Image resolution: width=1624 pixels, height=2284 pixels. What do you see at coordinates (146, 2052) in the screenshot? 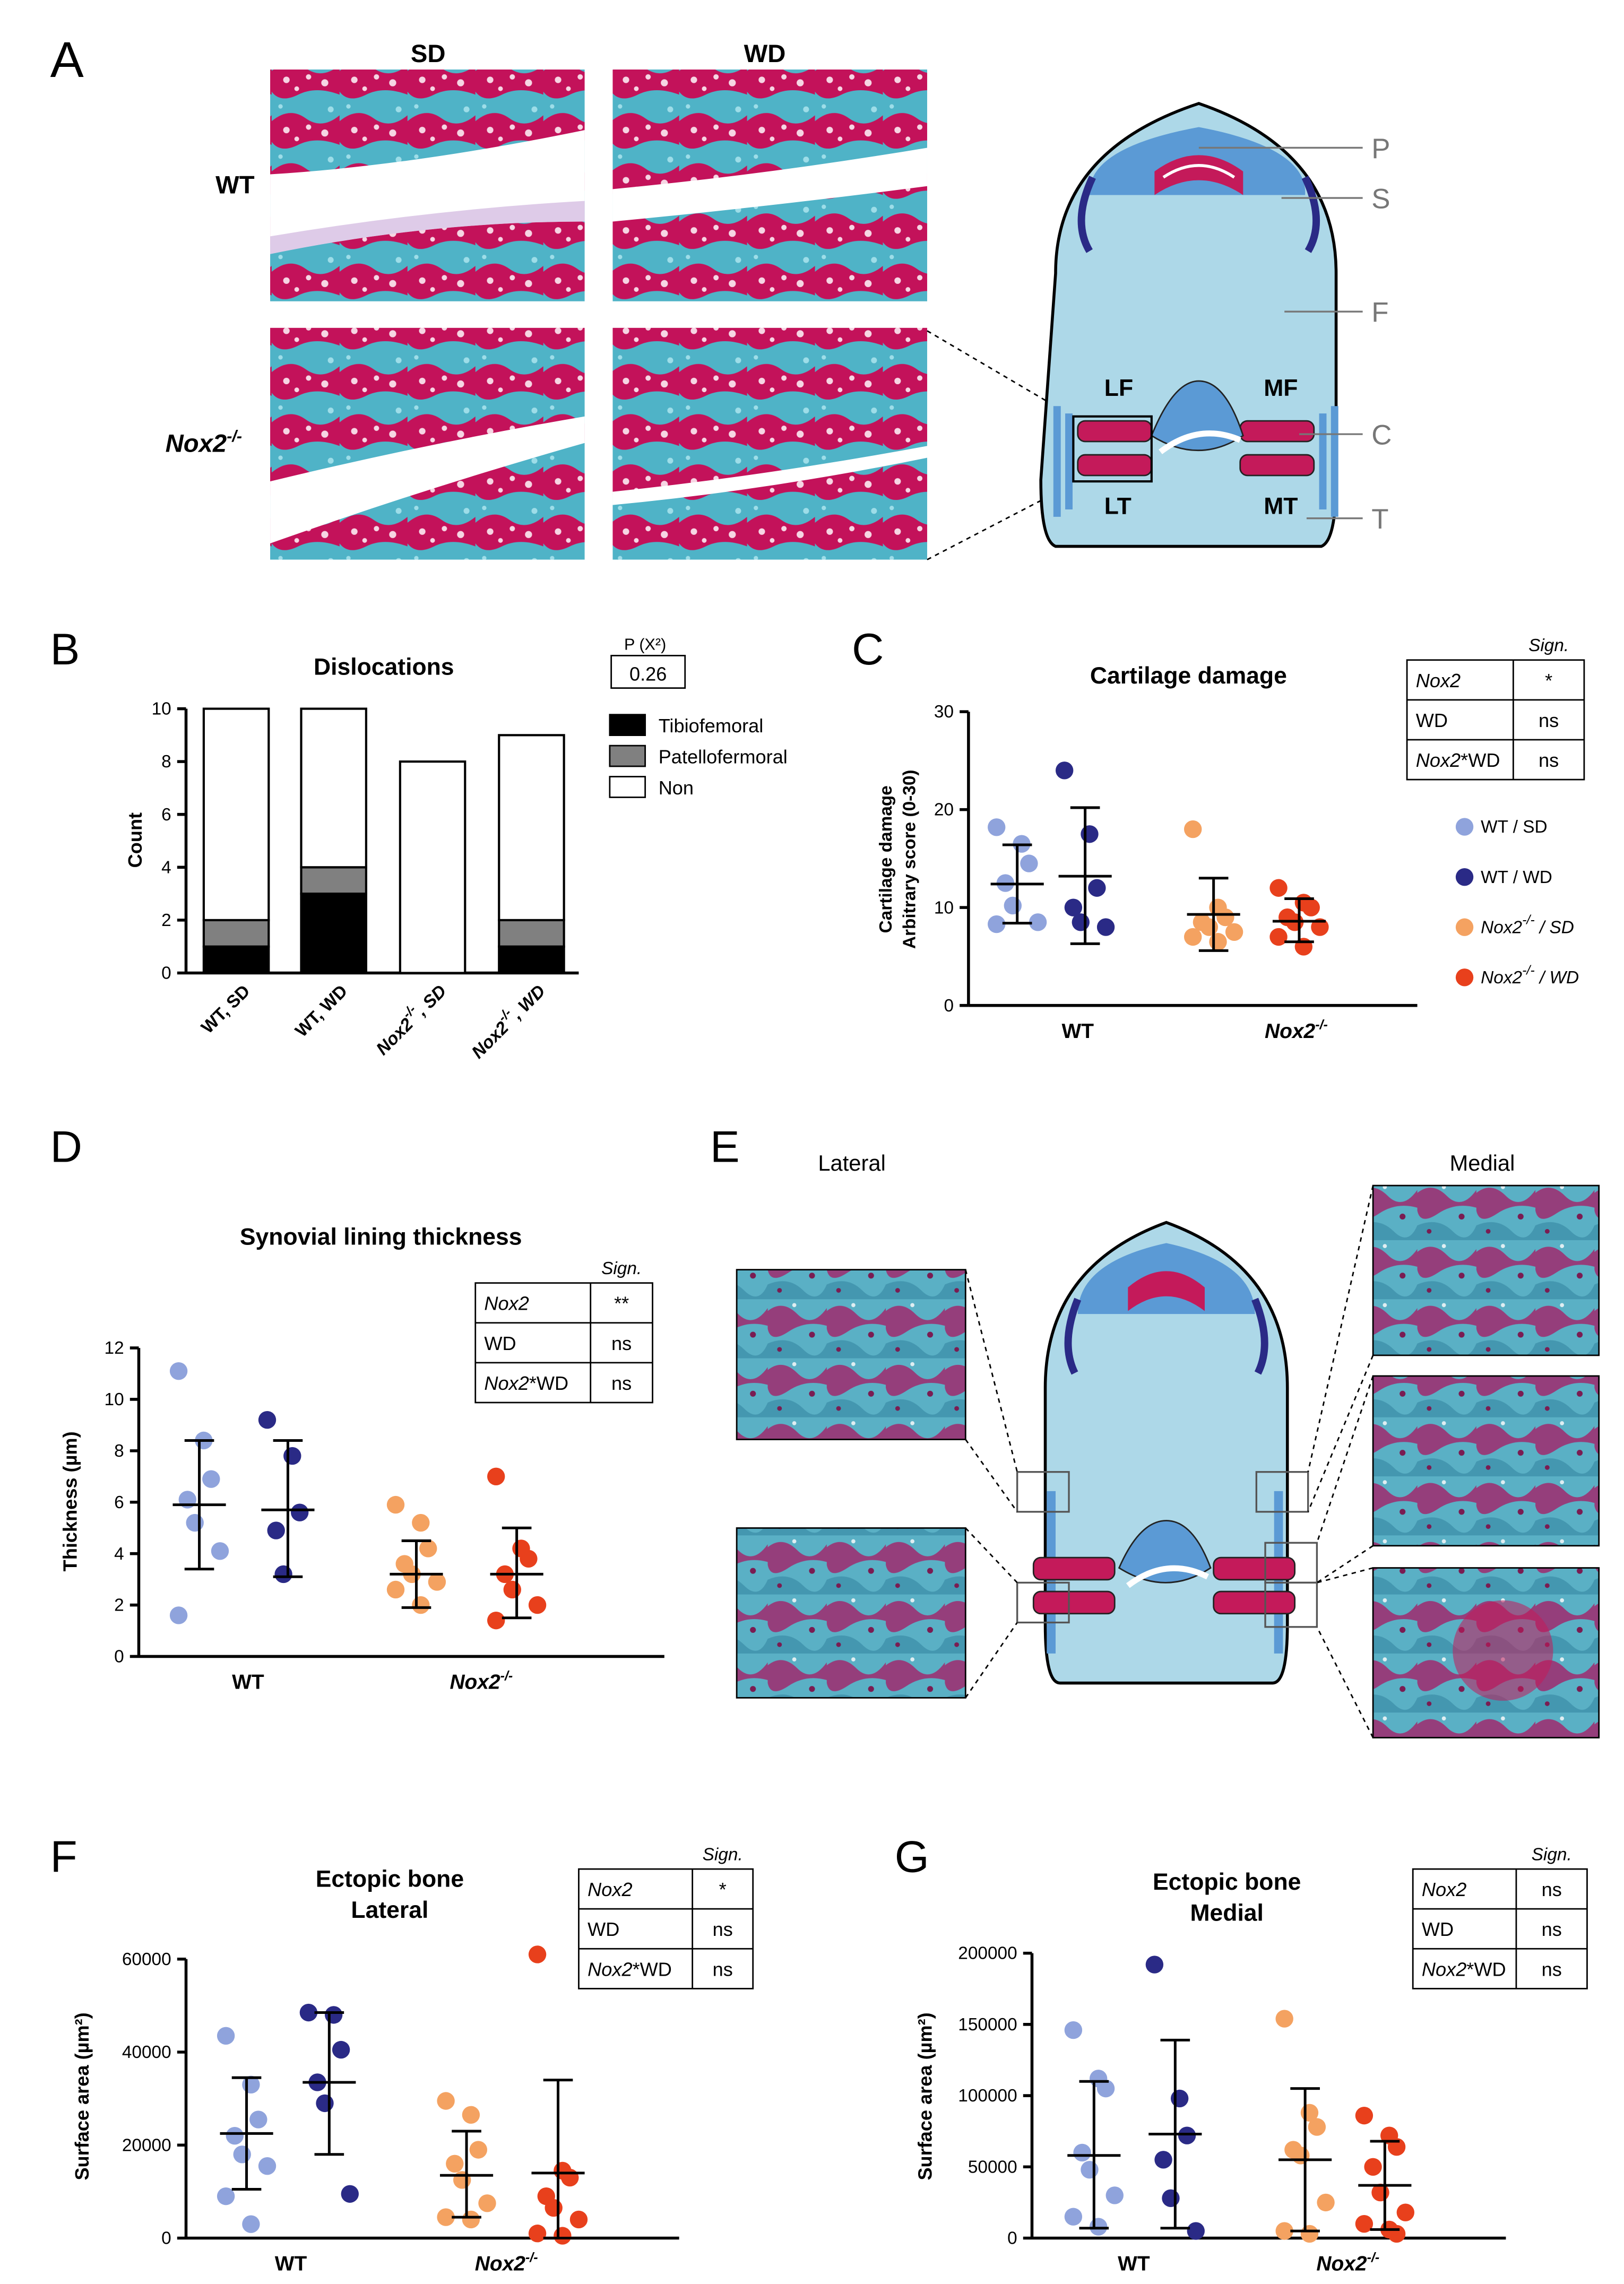
I see `y-tick-label-2: 40000` at bounding box center [146, 2052].